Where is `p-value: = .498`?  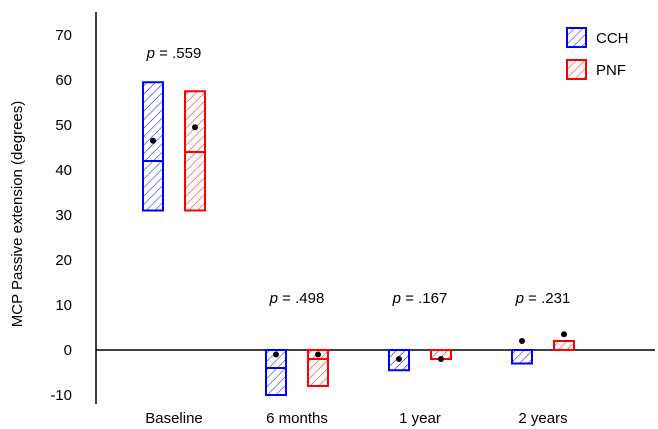
p-value: = .498 is located at coordinates (301, 298).